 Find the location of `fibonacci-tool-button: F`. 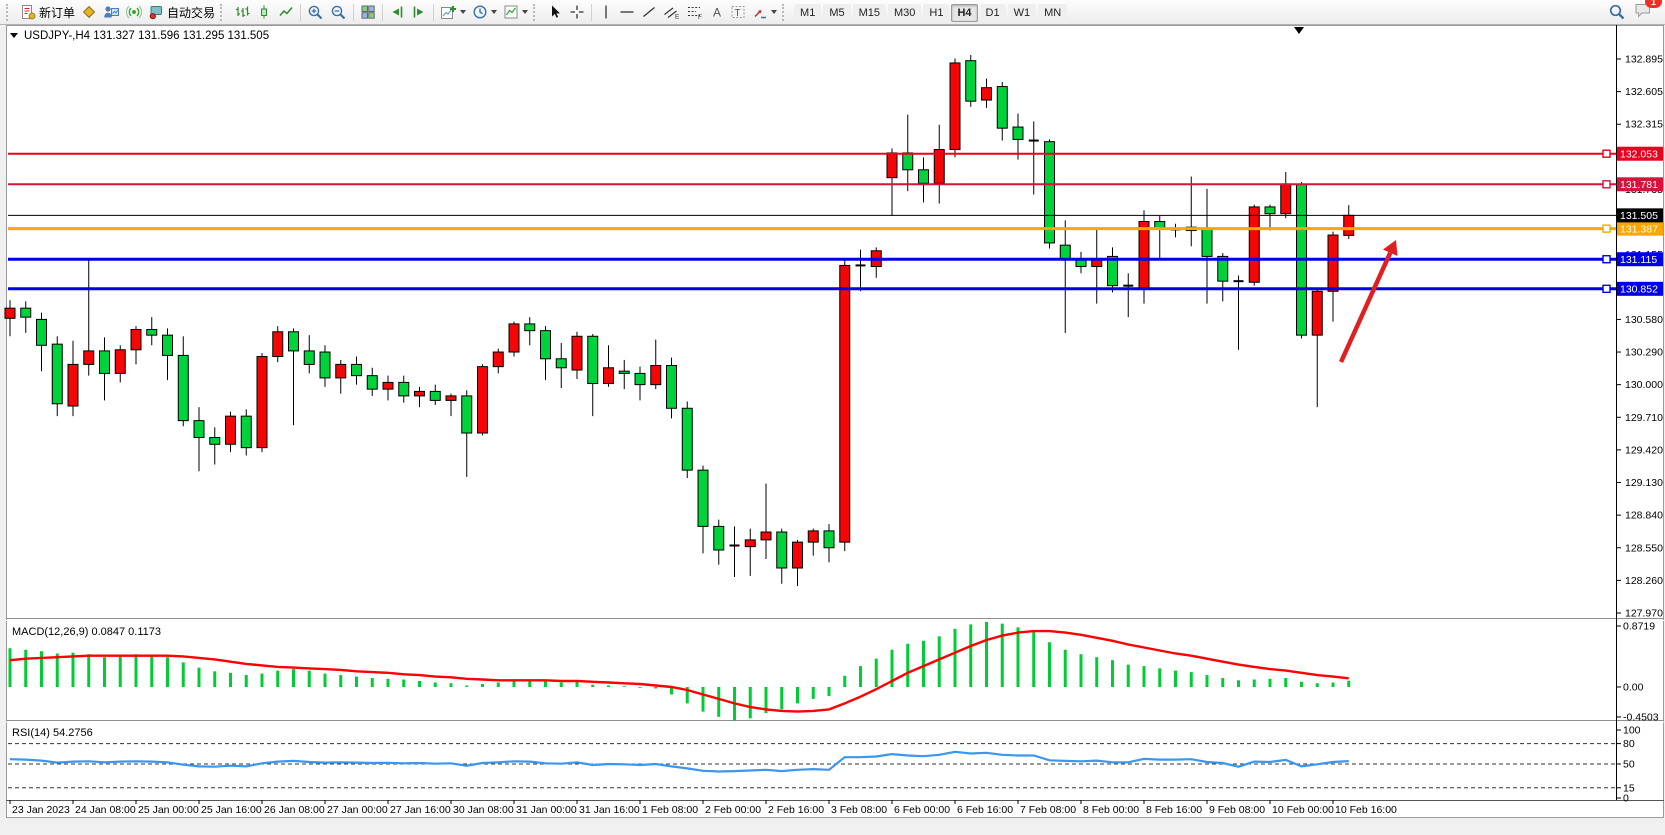

fibonacci-tool-button: F is located at coordinates (694, 12).